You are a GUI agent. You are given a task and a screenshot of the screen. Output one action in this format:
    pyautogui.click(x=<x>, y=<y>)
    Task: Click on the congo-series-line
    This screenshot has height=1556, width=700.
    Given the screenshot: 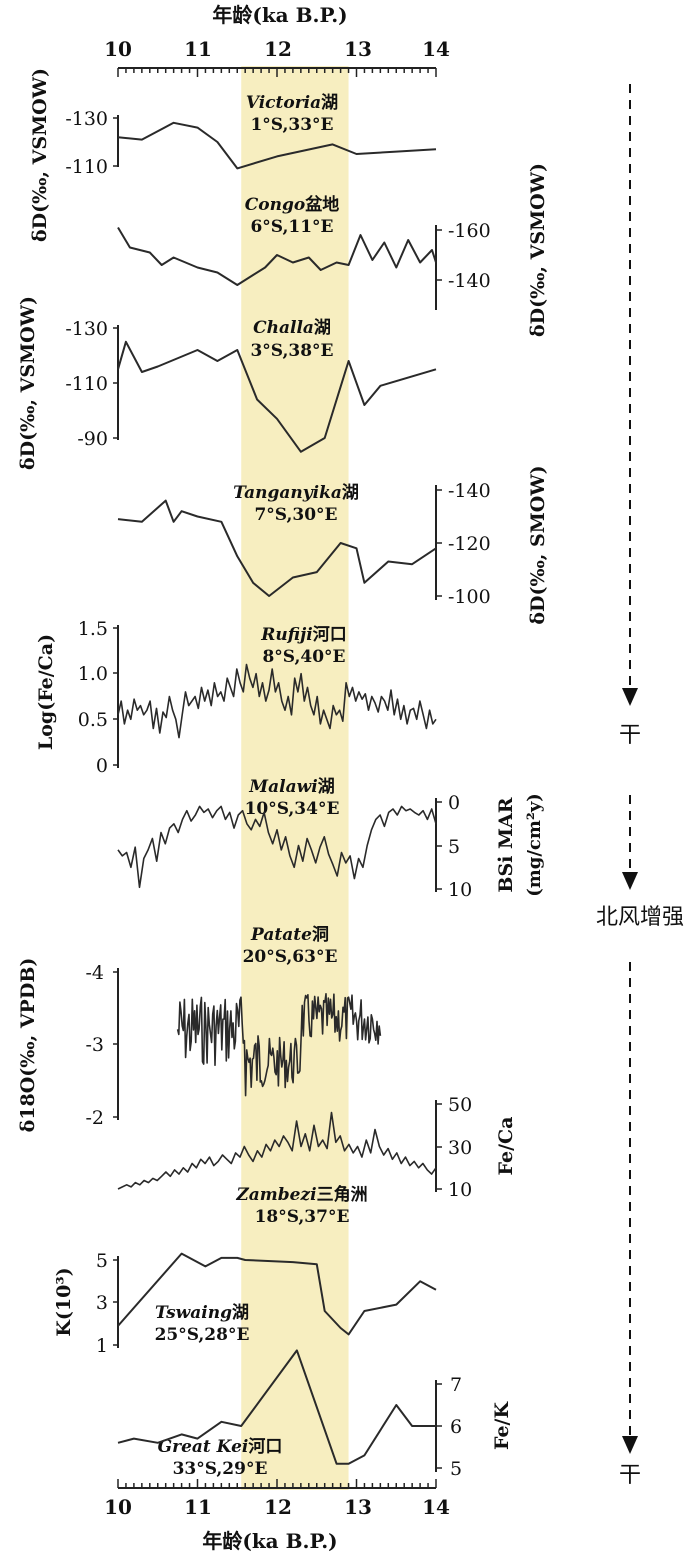 What is the action you would take?
    pyautogui.click(x=277, y=256)
    